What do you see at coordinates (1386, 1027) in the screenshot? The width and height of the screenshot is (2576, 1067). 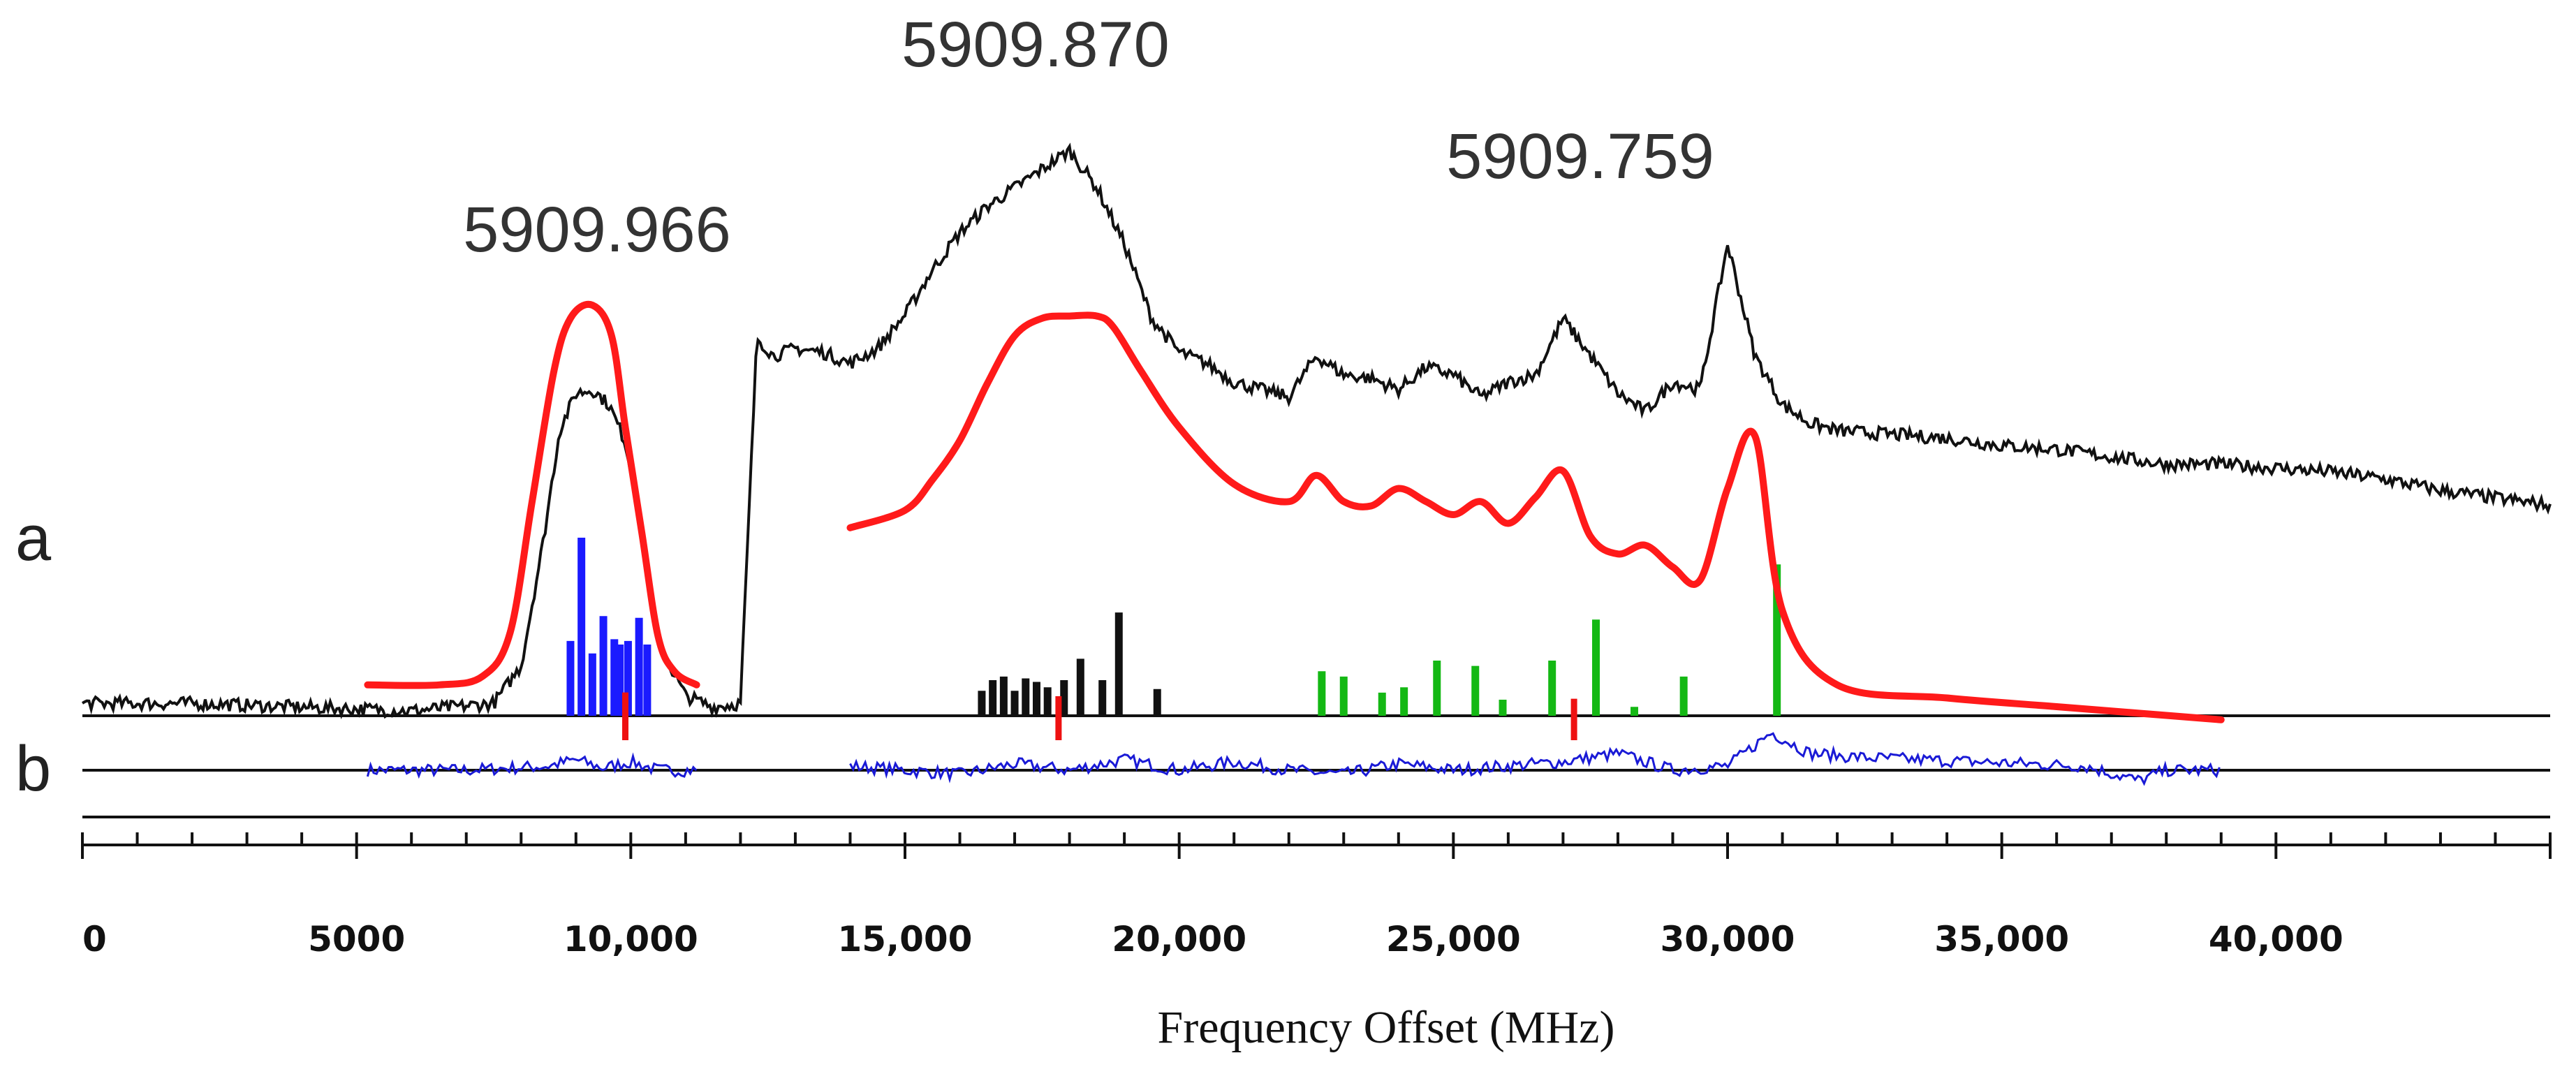 I see `x-axis-label: Frequency Offset (MHz)` at bounding box center [1386, 1027].